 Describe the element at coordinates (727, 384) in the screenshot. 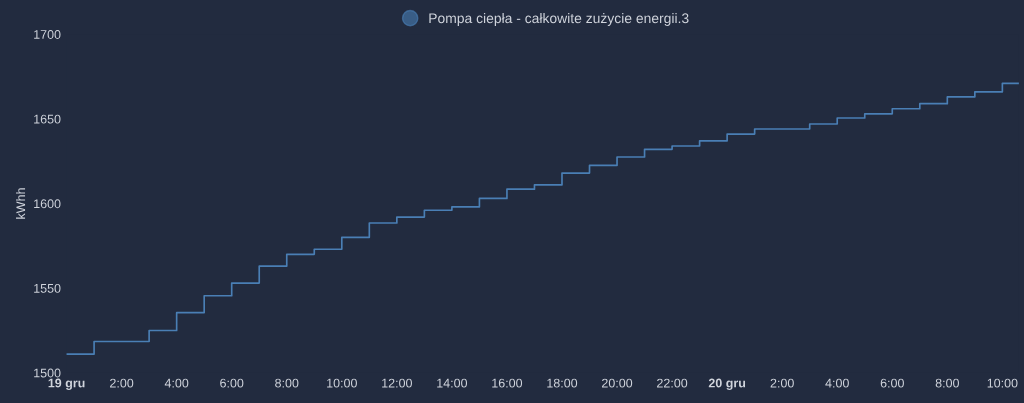

I see `x-tick-label: 20 gru` at that location.